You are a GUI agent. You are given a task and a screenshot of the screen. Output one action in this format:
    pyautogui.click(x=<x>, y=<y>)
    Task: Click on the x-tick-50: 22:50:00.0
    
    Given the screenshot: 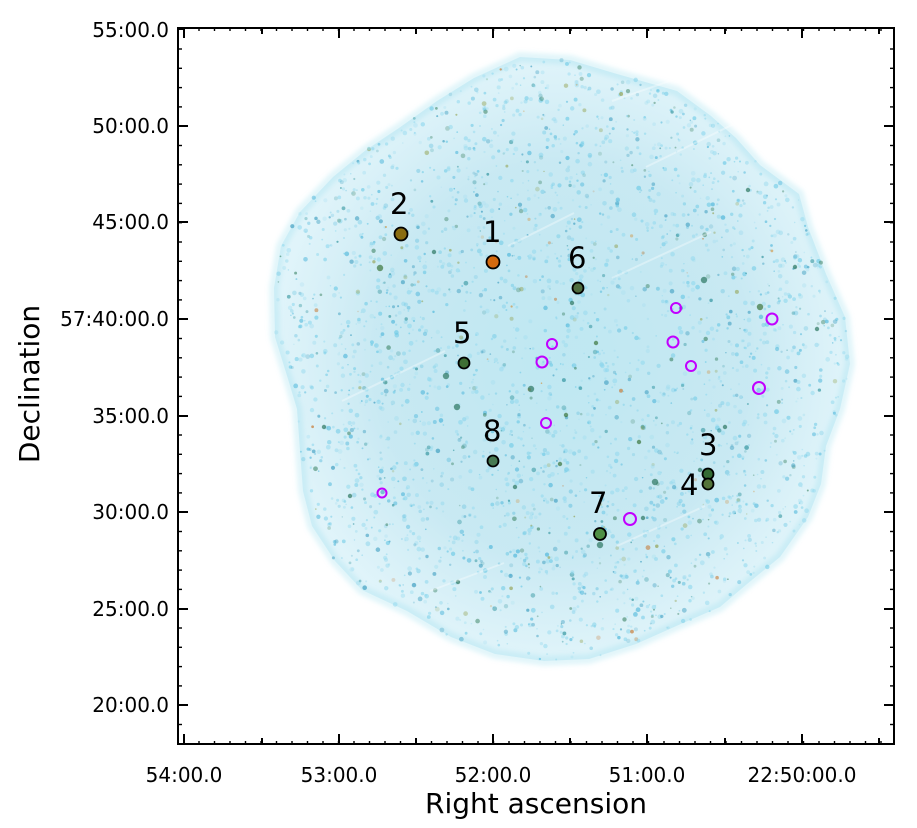 What is the action you would take?
    pyautogui.click(x=802, y=775)
    